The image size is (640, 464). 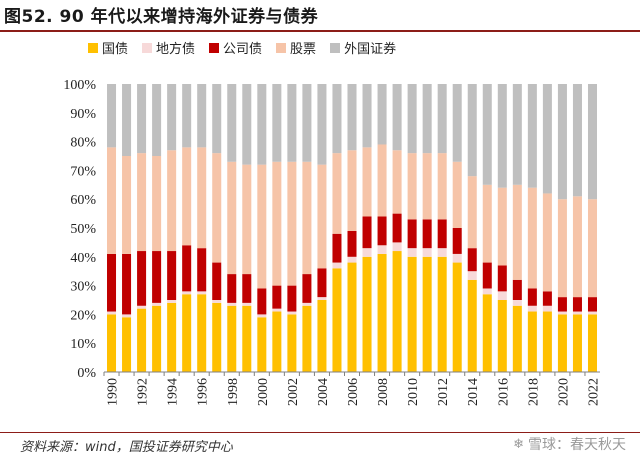 I want to click on bar-segment-guozhai-2004, so click(x=322, y=336).